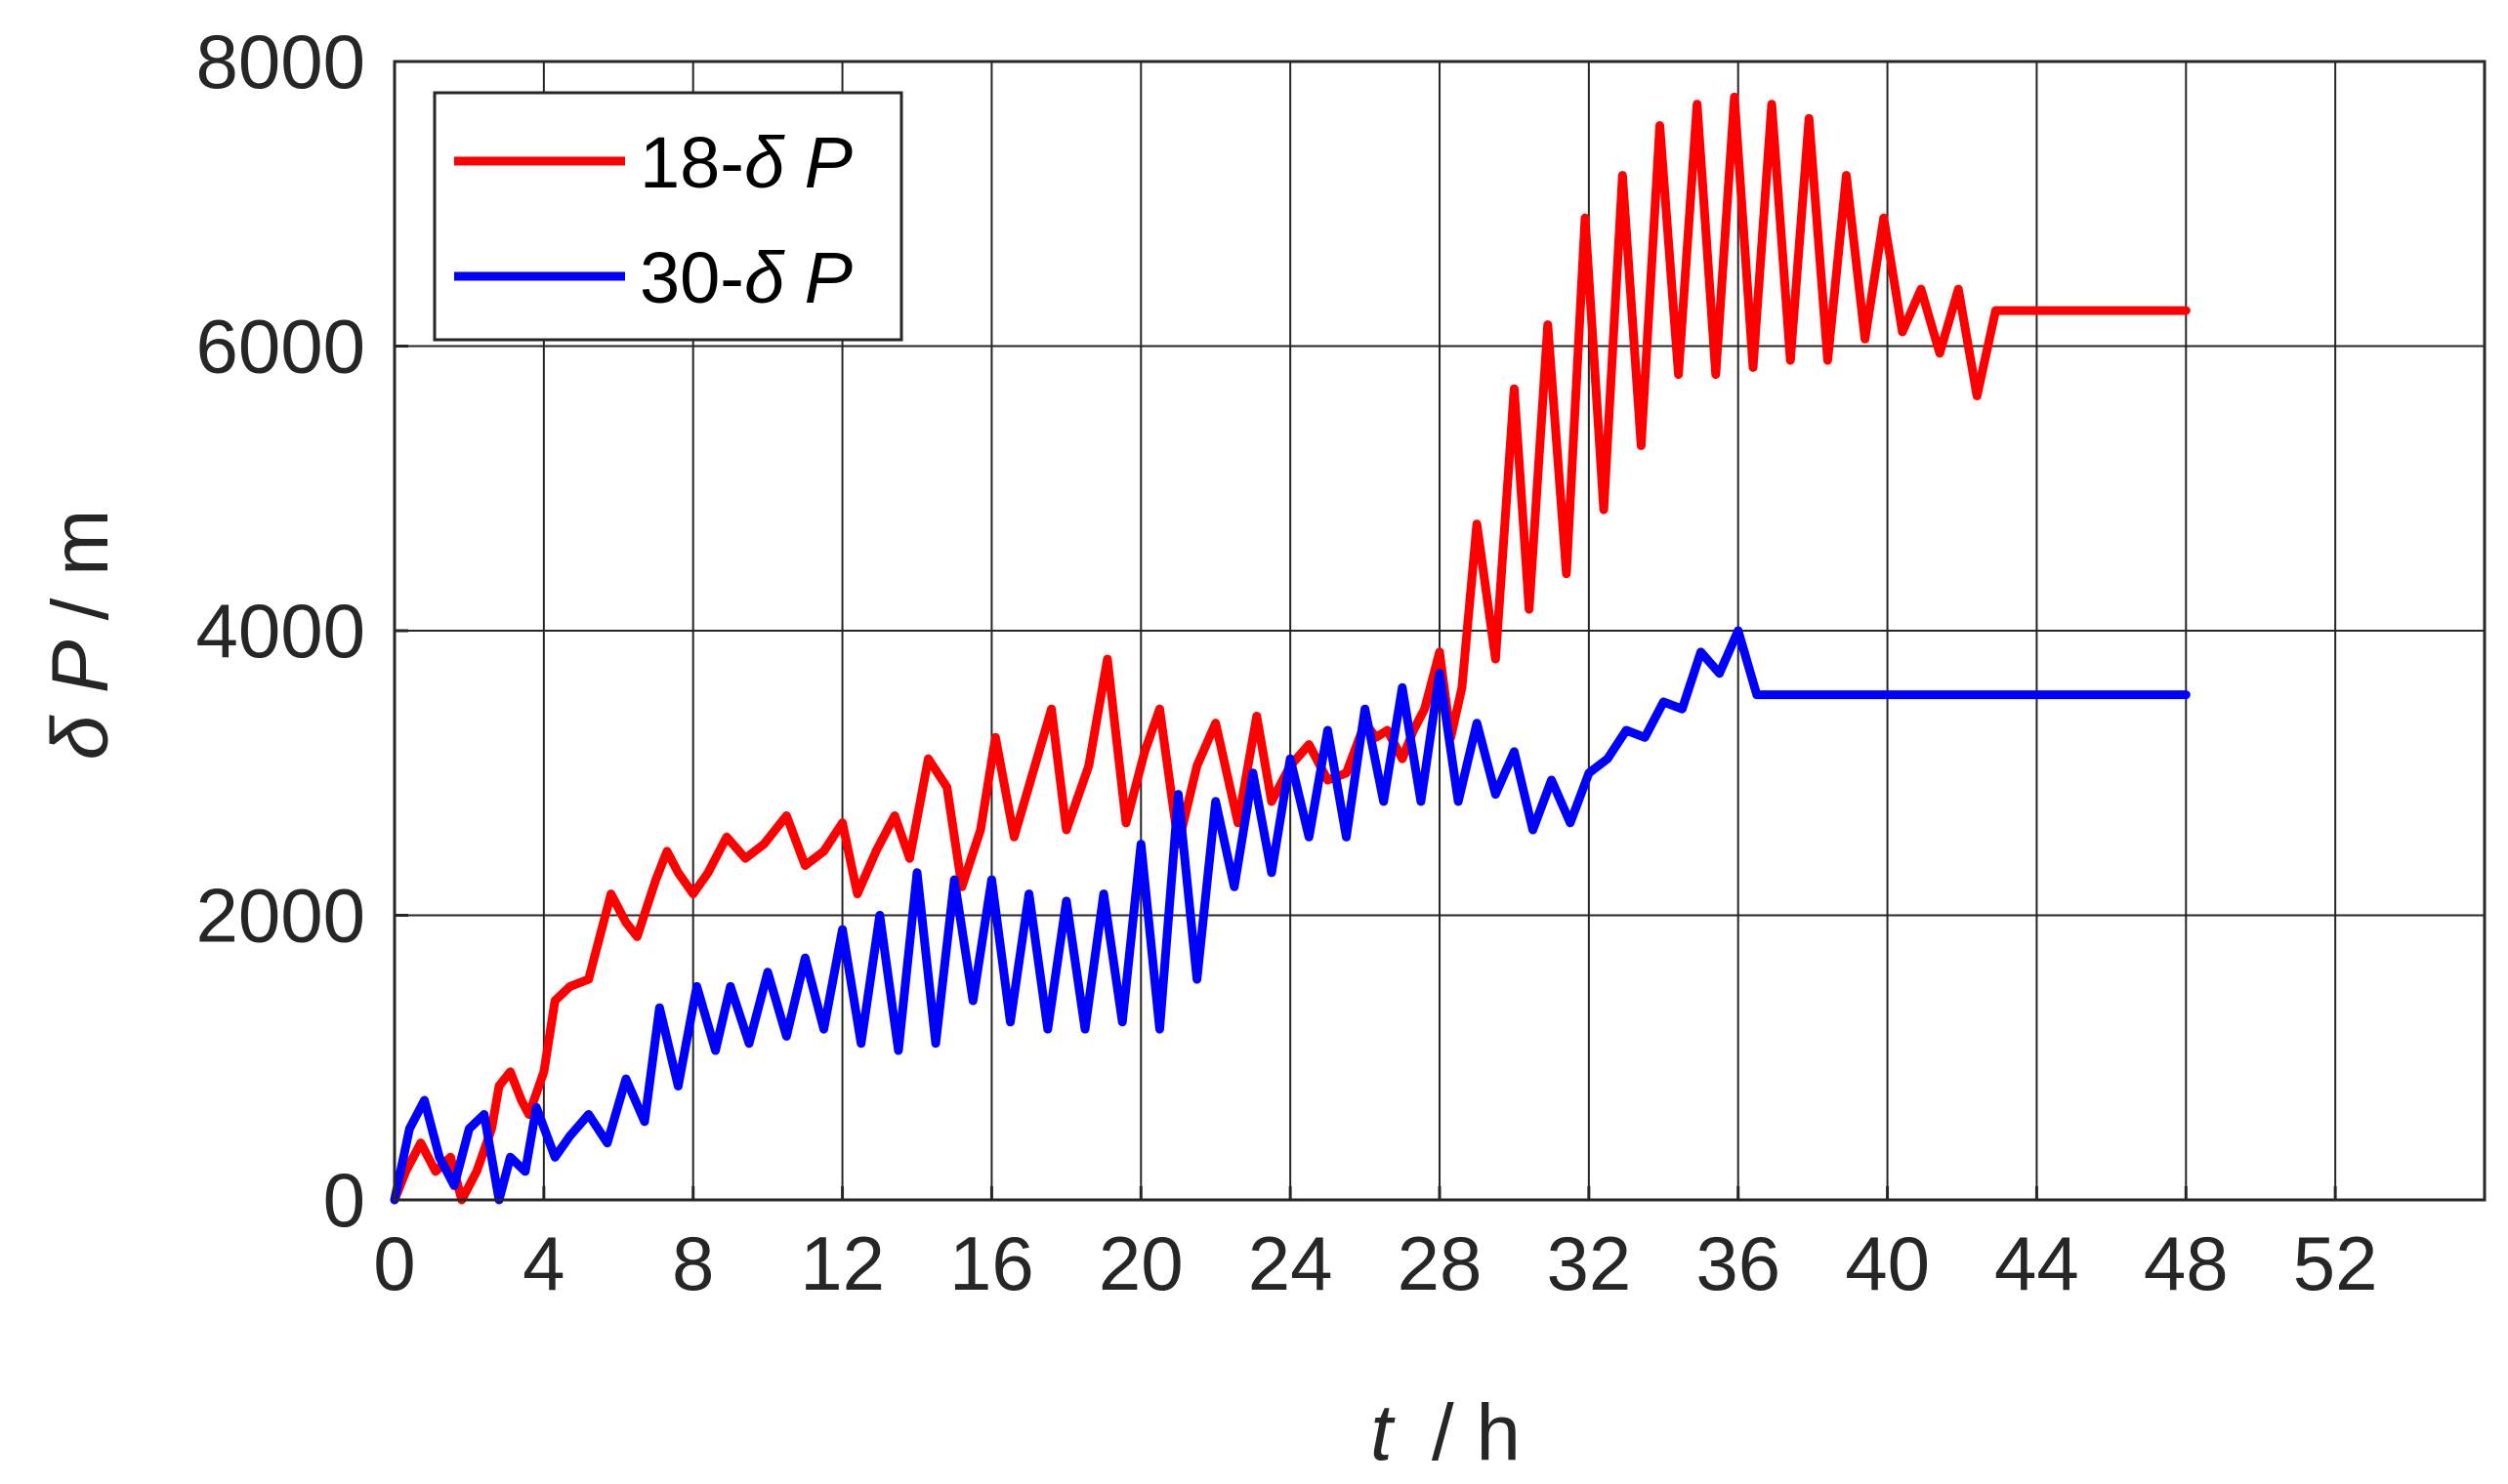 This screenshot has height=1484, width=2508. I want to click on x-tick-label: 52, so click(2335, 1263).